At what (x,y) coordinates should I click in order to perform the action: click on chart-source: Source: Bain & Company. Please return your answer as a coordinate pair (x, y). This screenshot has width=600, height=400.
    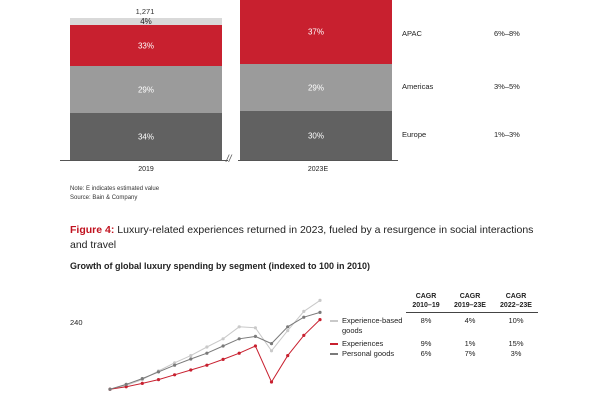
    Looking at the image, I should click on (104, 198).